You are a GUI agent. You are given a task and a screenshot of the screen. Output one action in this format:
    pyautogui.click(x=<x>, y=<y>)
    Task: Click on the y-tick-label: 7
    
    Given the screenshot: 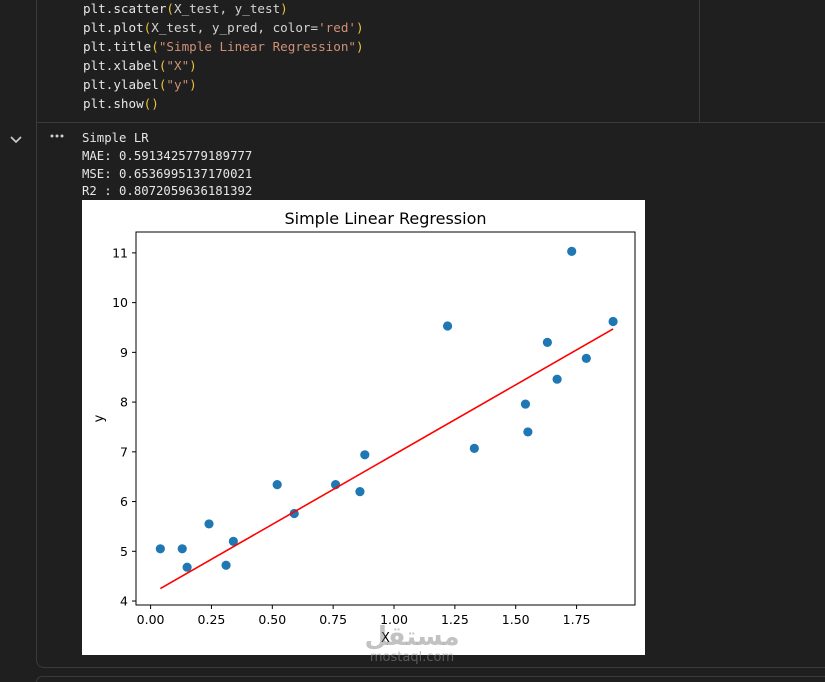 What is the action you would take?
    pyautogui.click(x=124, y=451)
    